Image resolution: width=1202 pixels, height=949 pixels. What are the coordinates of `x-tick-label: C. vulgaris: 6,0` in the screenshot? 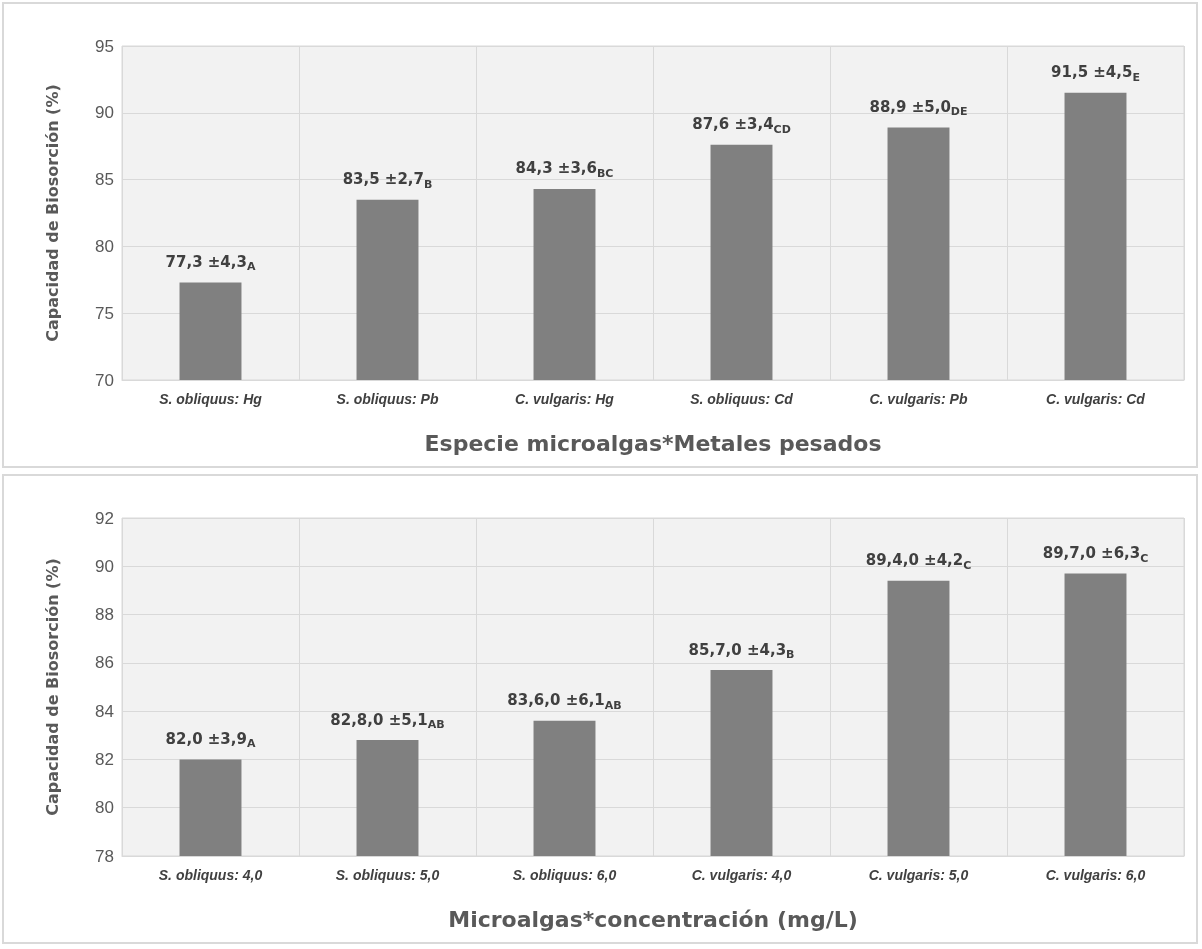 It's located at (1095, 875).